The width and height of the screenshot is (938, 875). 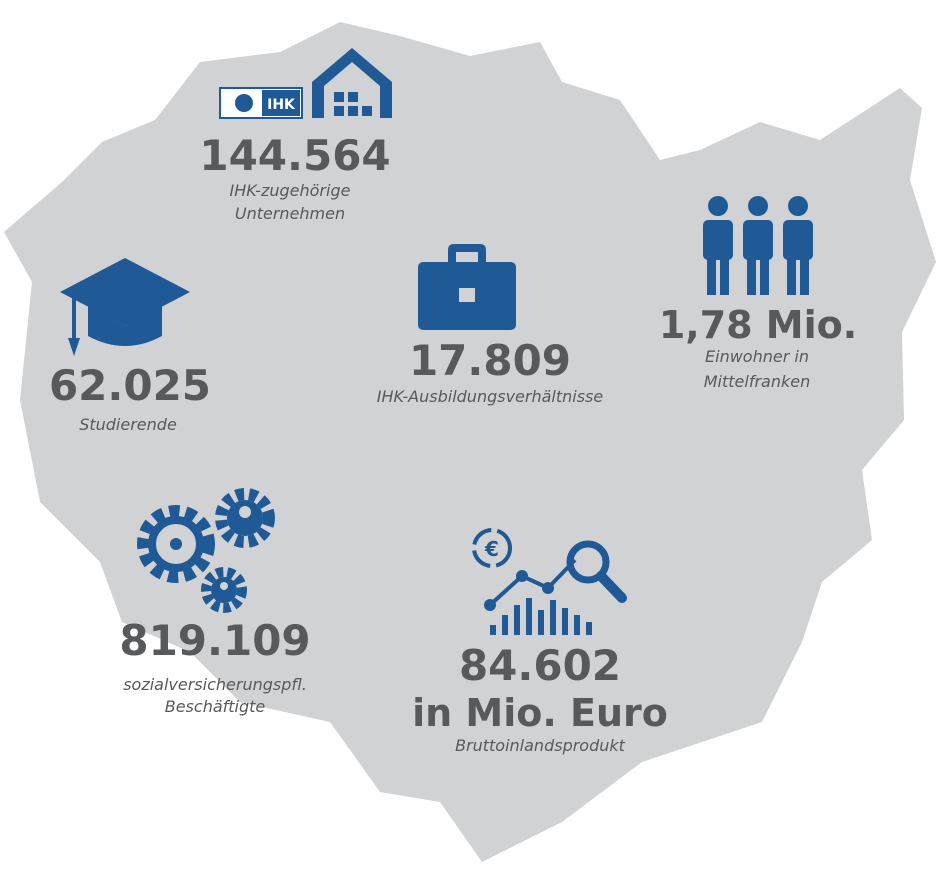 What do you see at coordinates (215, 684) in the screenshot?
I see `stat-label: sozialversicherungspfl.` at bounding box center [215, 684].